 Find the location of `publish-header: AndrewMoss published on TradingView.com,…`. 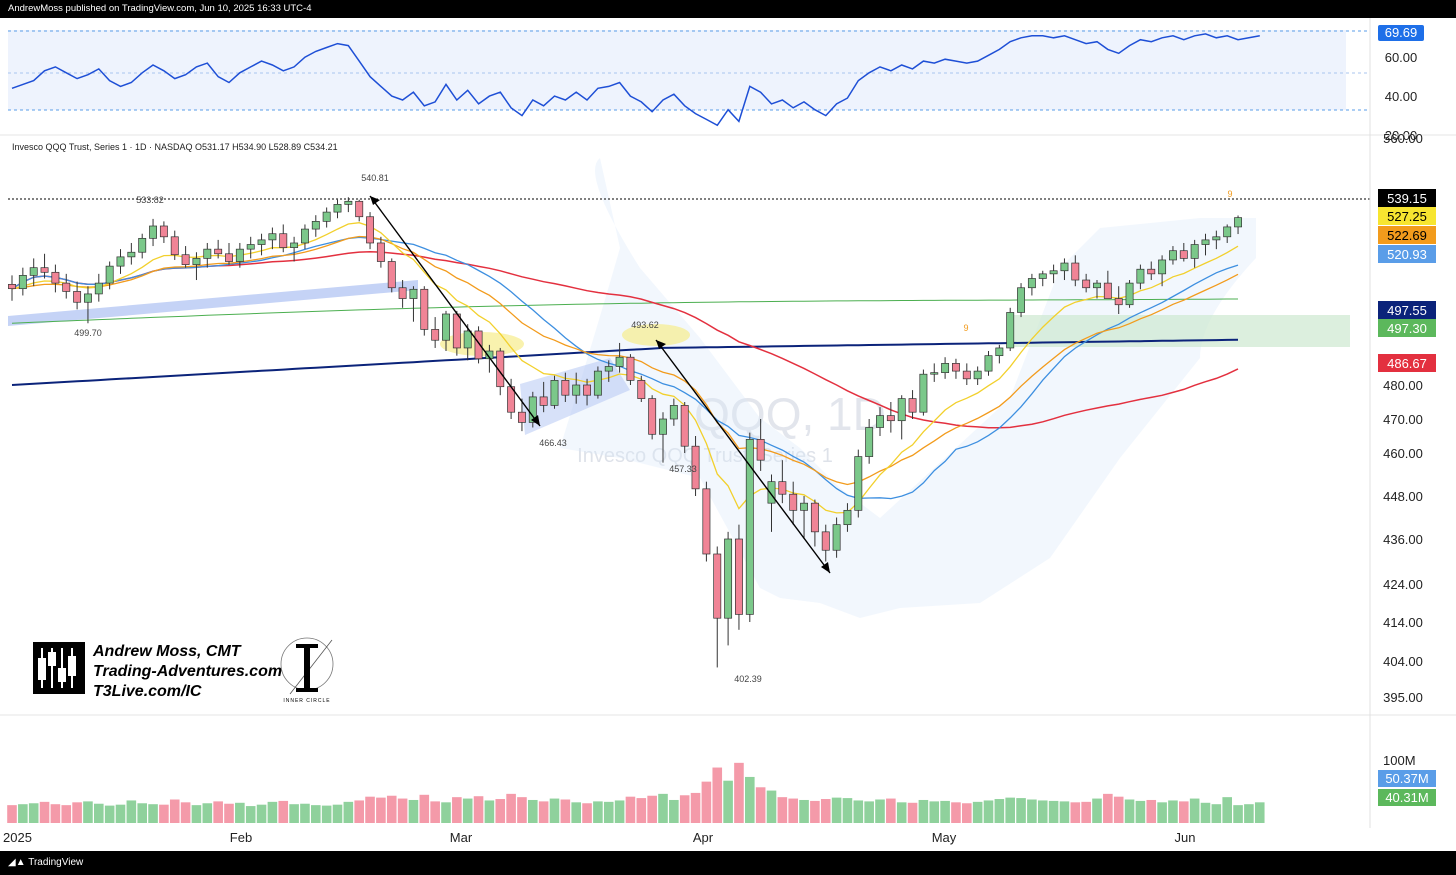

publish-header: AndrewMoss published on TradingView.com,… is located at coordinates (728, 9).